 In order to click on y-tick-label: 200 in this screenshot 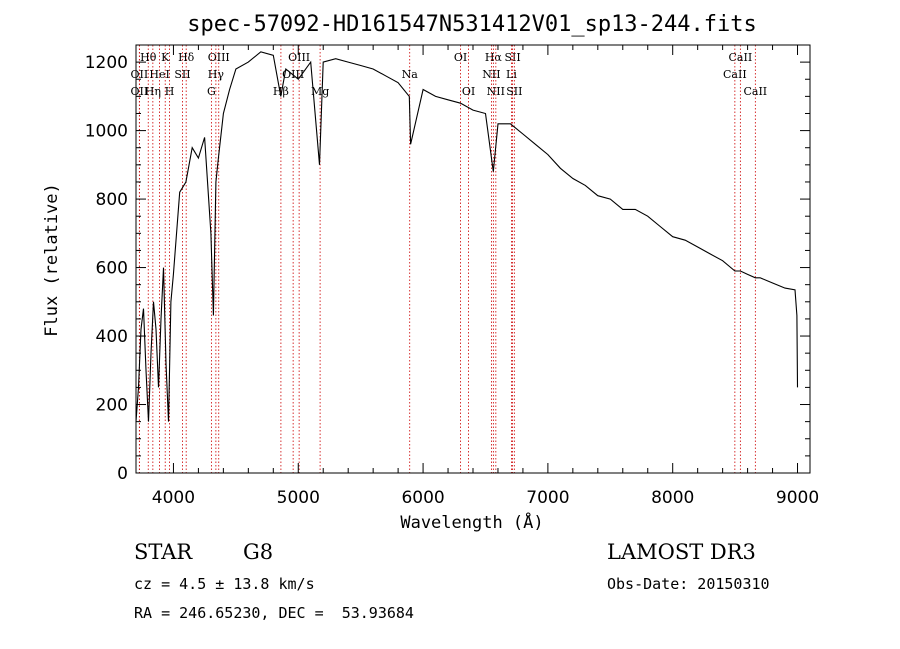, I will do `click(112, 406)`.